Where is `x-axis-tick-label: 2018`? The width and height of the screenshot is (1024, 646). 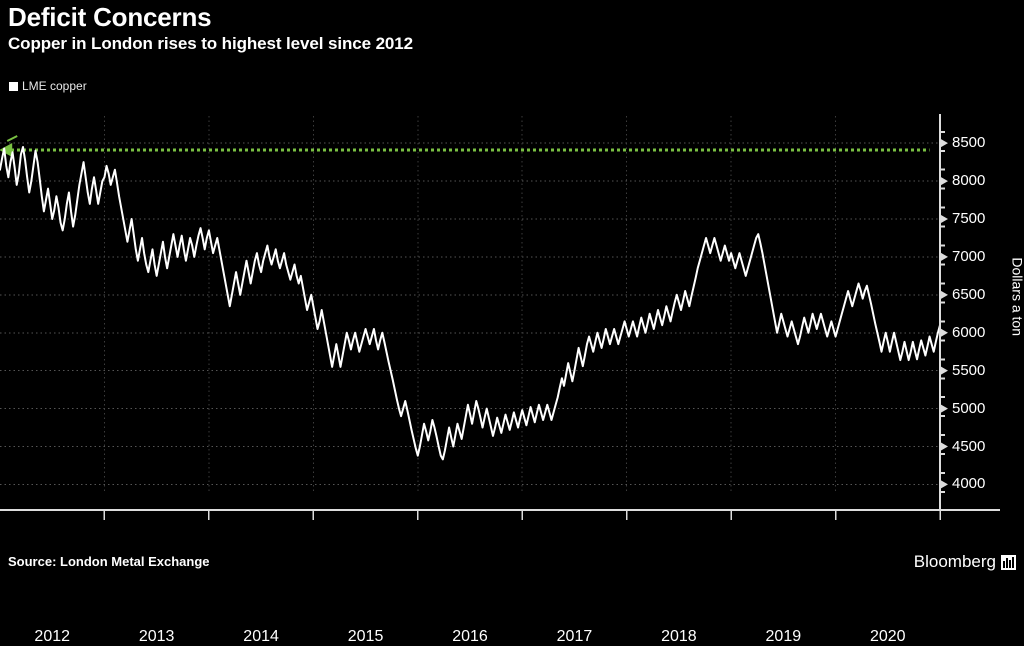 x-axis-tick-label: 2018 is located at coordinates (679, 636).